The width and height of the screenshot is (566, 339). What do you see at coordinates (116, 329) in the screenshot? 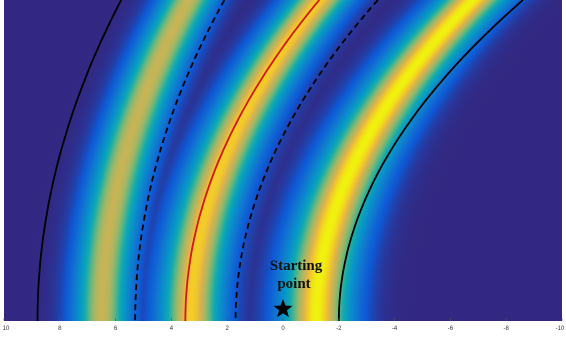
I see `x-tick-label: 6` at bounding box center [116, 329].